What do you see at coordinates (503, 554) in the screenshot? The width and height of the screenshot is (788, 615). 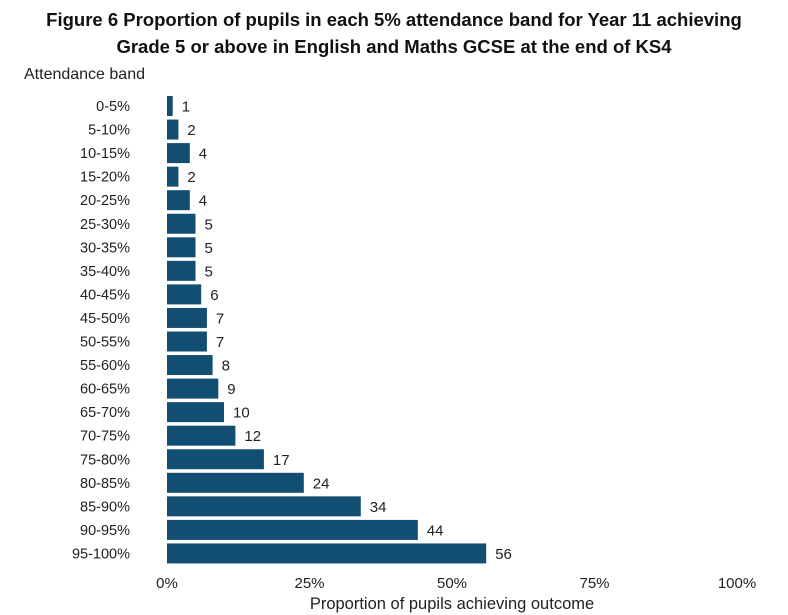 I see `value-label: 56` at bounding box center [503, 554].